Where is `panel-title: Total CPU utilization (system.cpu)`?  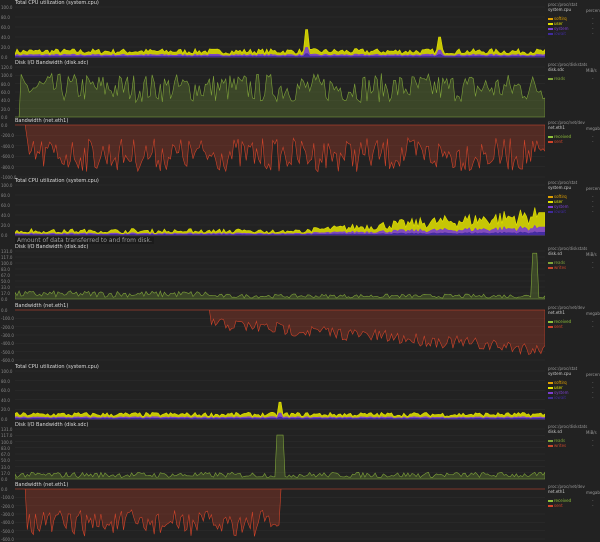 panel-title: Total CPU utilization (system.cpu) is located at coordinates (57, 367).